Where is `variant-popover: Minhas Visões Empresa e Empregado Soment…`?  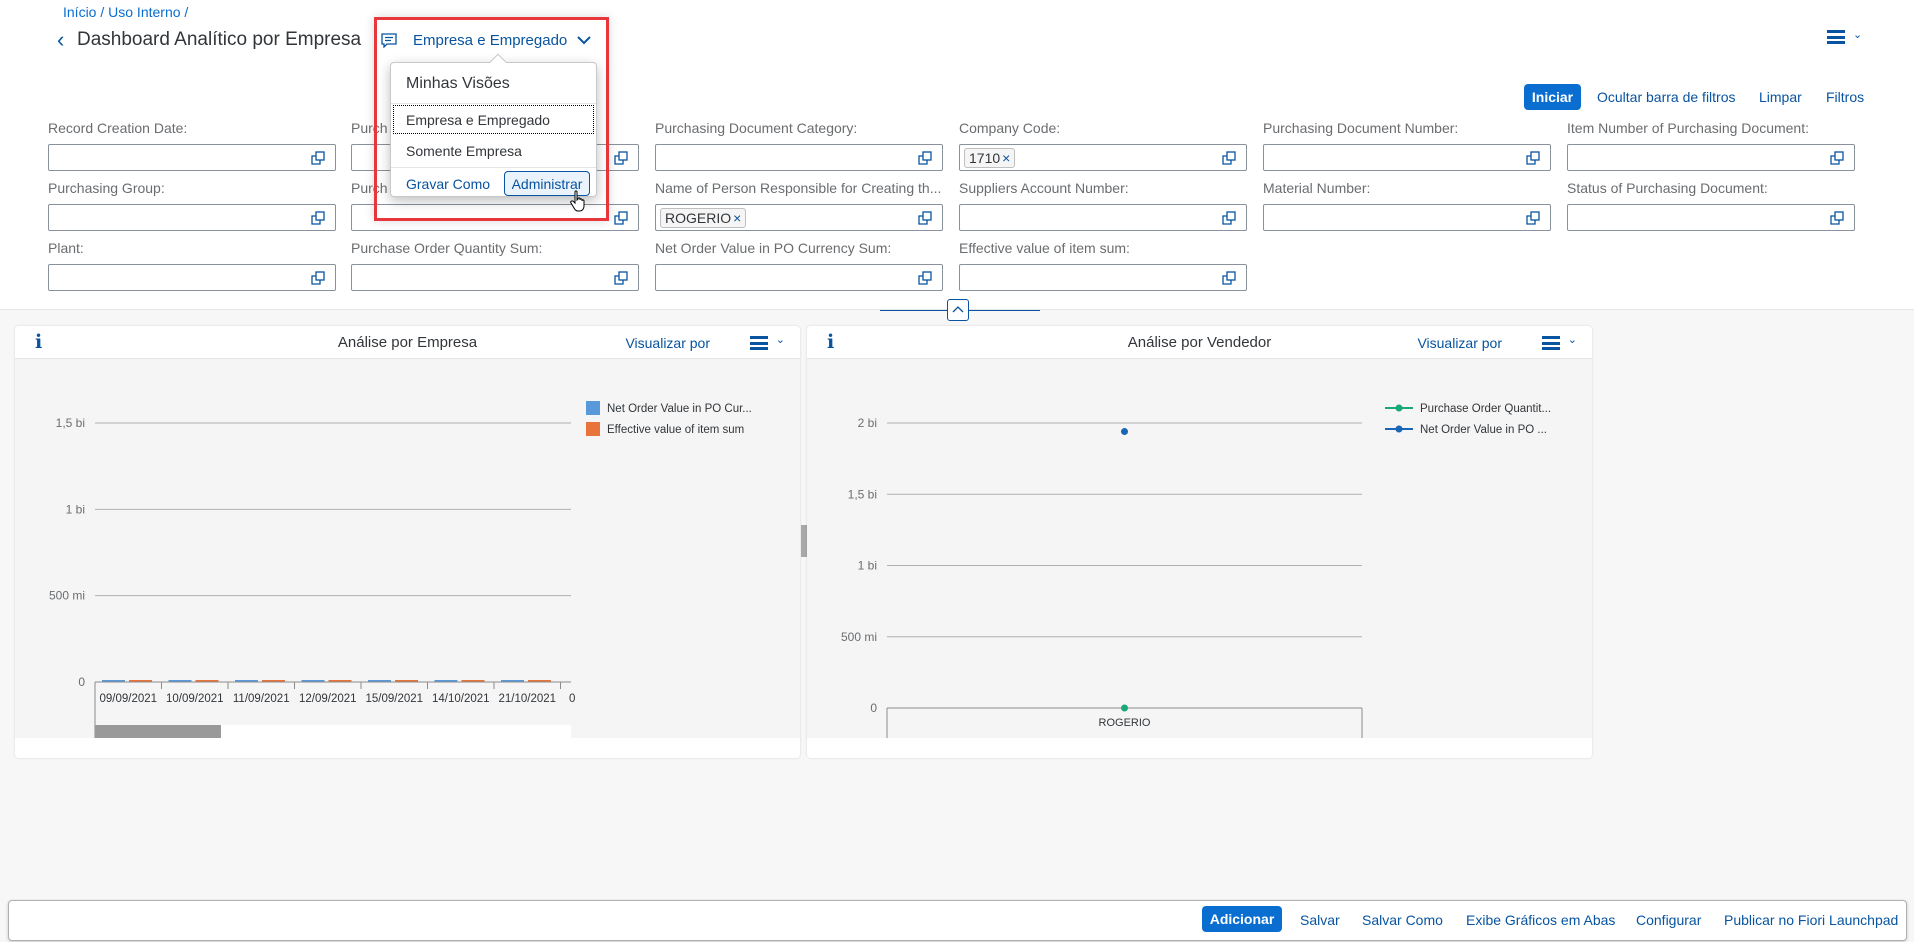
variant-popover: Minhas Visões Empresa e Empregado Soment… is located at coordinates (493, 132).